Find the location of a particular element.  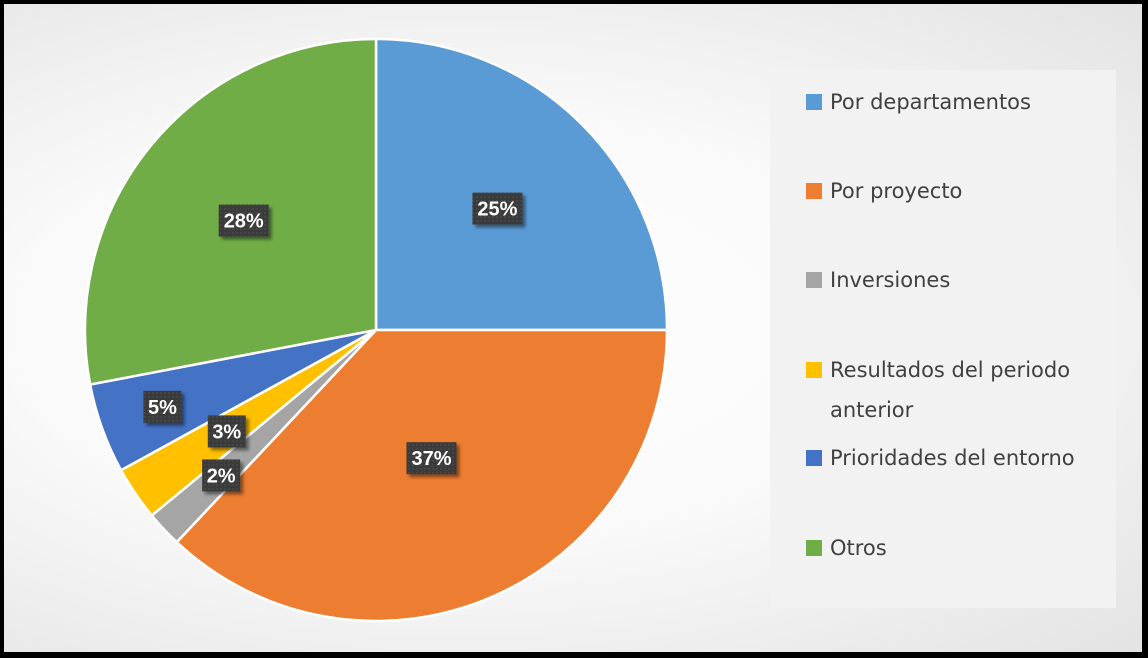

data-label-text: 25% is located at coordinates (497, 210).